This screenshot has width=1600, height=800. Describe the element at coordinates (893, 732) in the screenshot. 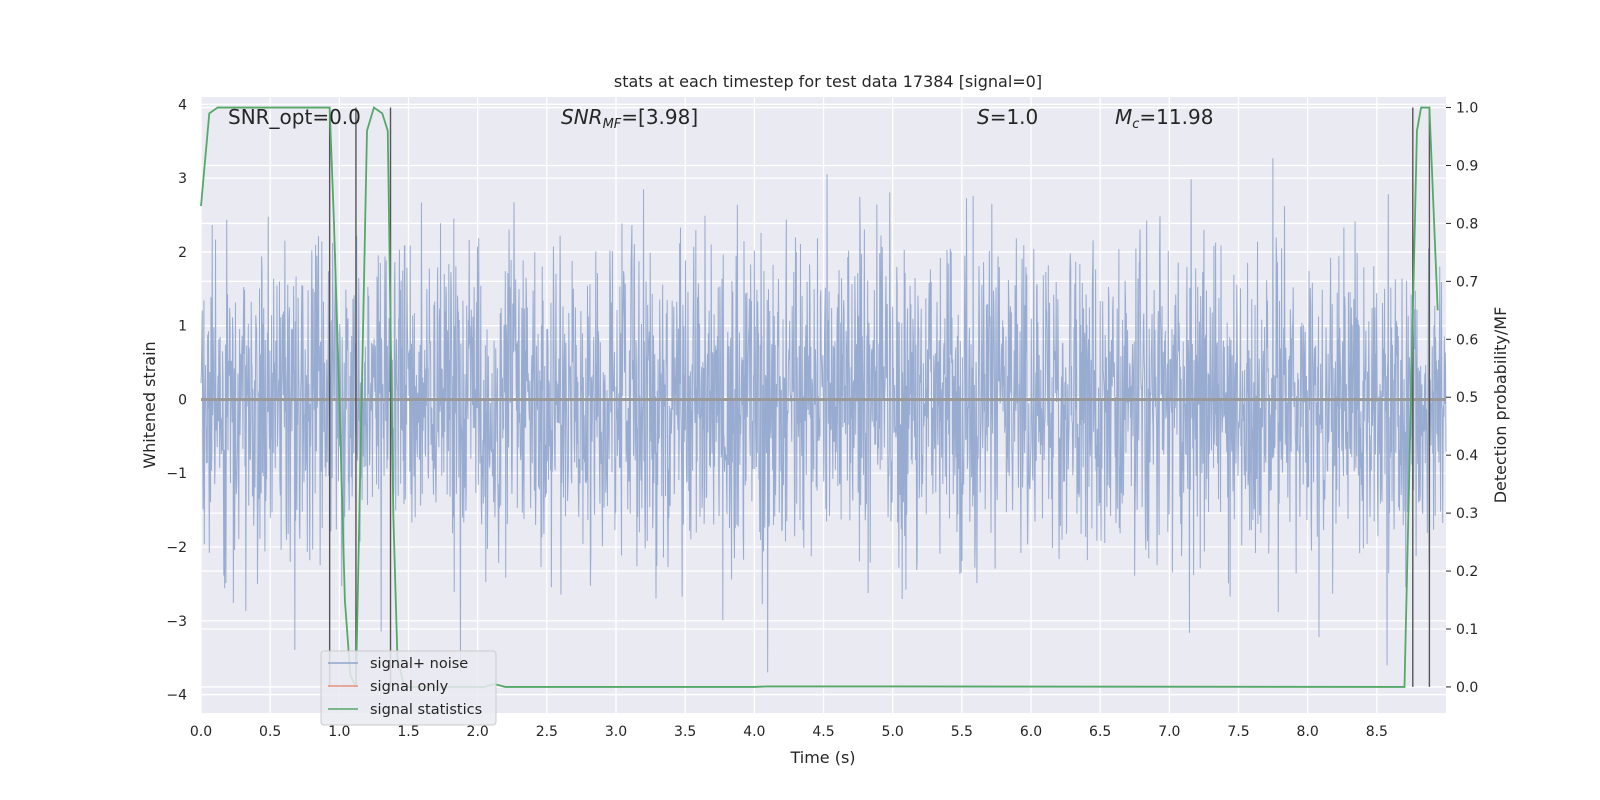

I see `x-tick-label: 5.0` at that location.